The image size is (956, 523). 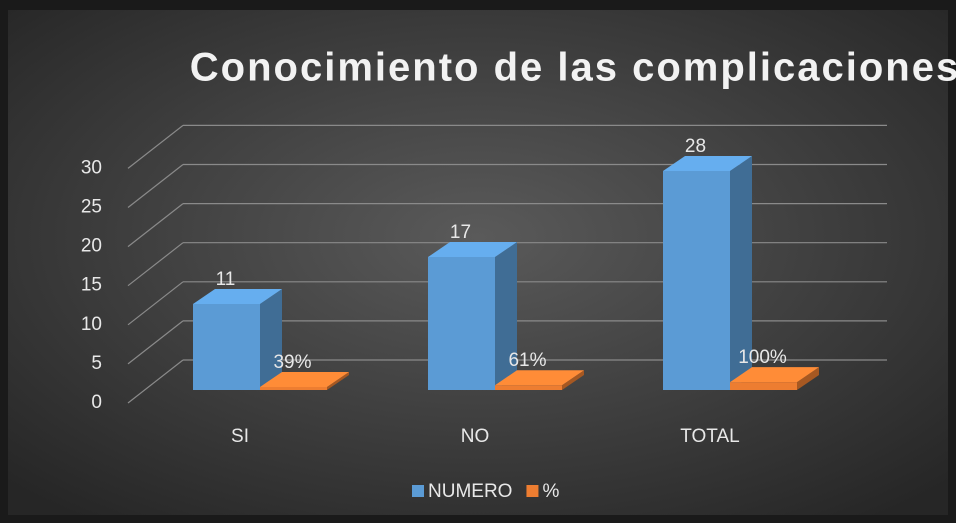 What do you see at coordinates (573, 68) in the screenshot?
I see `chart-title: Conocimiento de las complicaciones` at bounding box center [573, 68].